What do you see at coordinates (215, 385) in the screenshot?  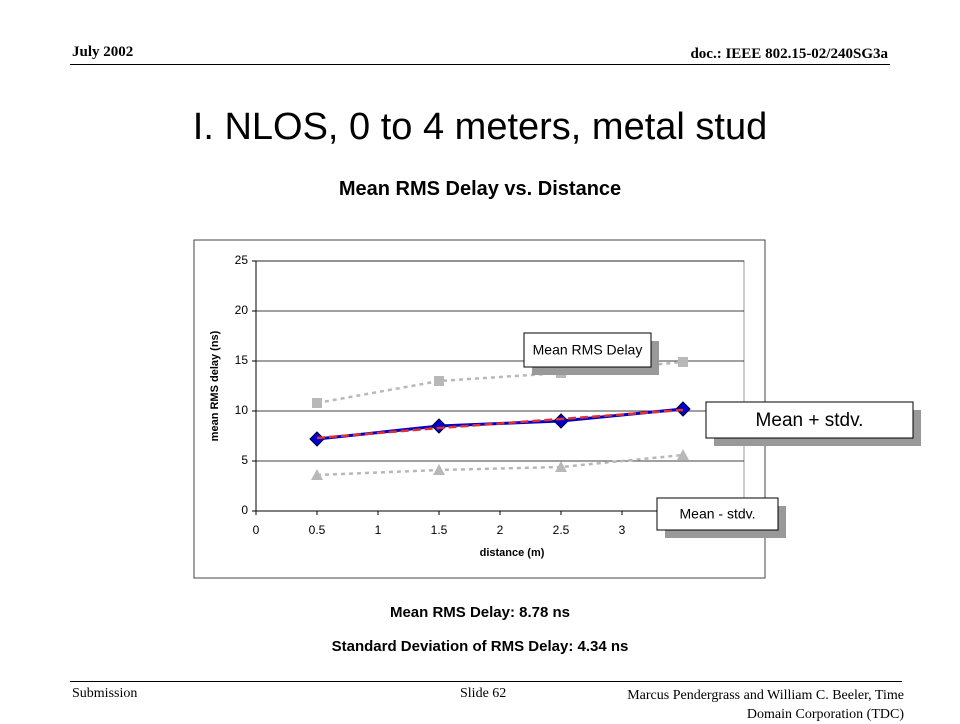 I see `y-axis-label: mean RMS delay (ns)` at bounding box center [215, 385].